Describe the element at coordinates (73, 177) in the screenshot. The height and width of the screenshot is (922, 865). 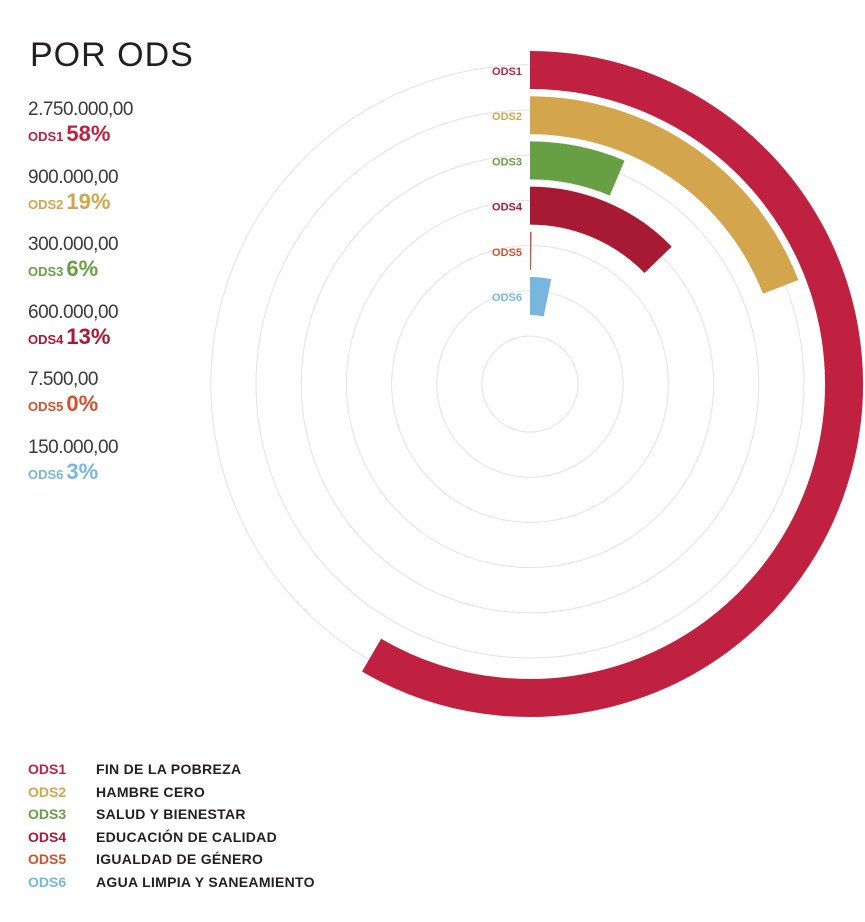
I see `stat-amount: 900.000,00` at that location.